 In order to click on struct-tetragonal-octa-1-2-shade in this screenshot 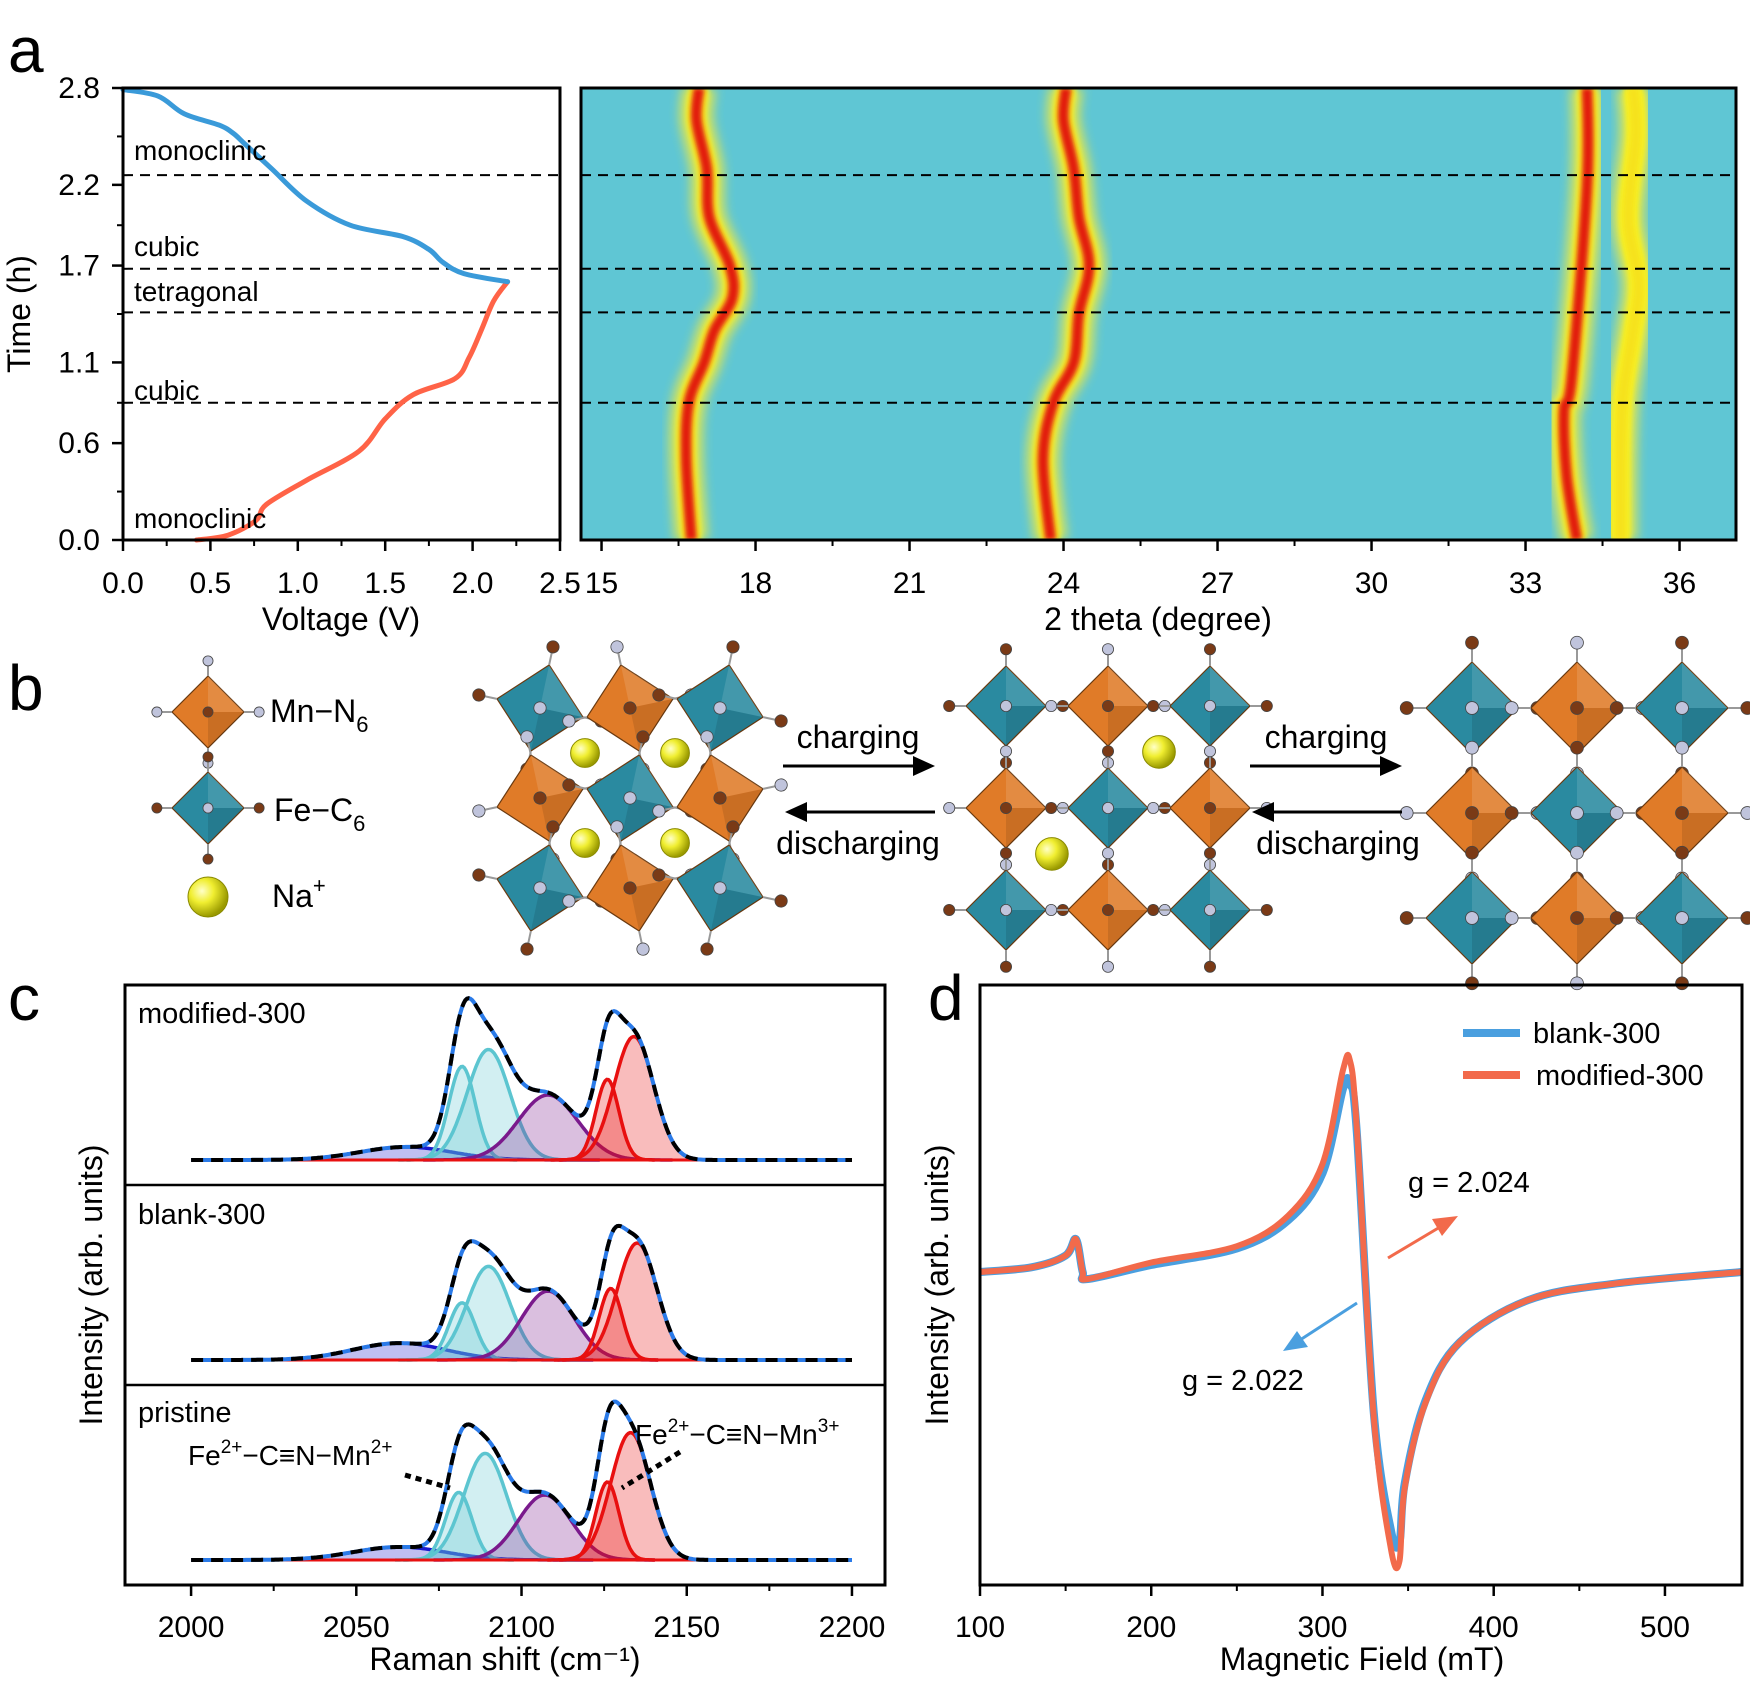, I will do `click(1705, 790)`.